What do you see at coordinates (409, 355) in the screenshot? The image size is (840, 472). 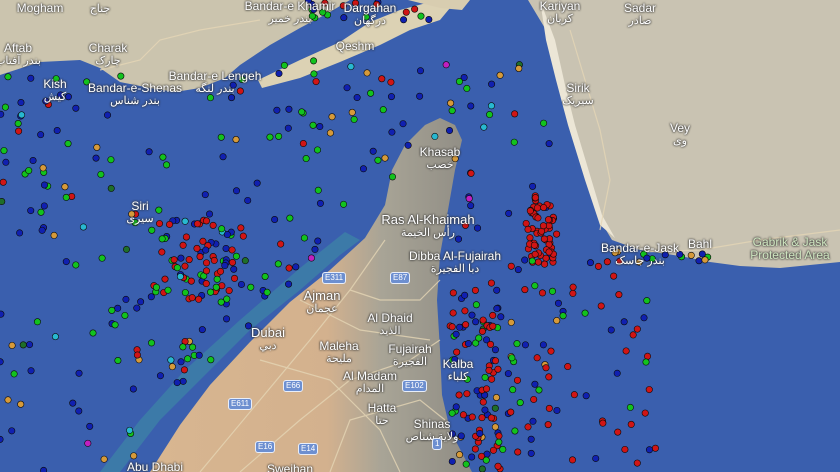 I see `place-label-fujairah: Fujairah الفجيرة` at bounding box center [409, 355].